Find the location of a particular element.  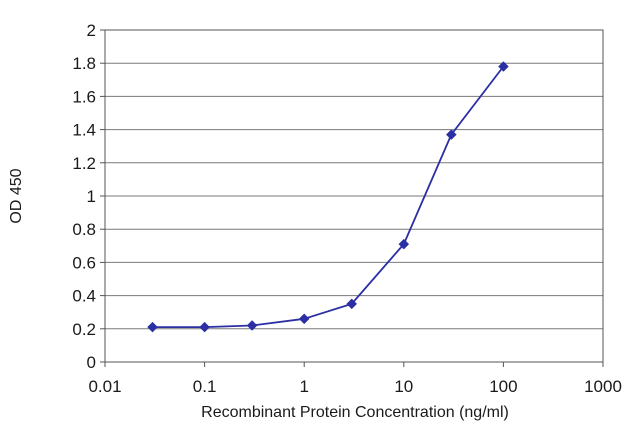

y-tick-label: 0.8 is located at coordinates (84, 229).